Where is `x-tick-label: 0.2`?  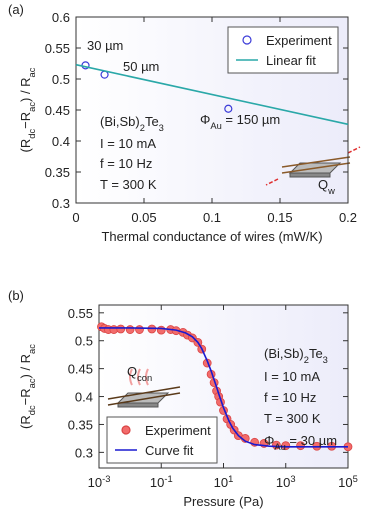
x-tick-label: 0.2 is located at coordinates (348, 217).